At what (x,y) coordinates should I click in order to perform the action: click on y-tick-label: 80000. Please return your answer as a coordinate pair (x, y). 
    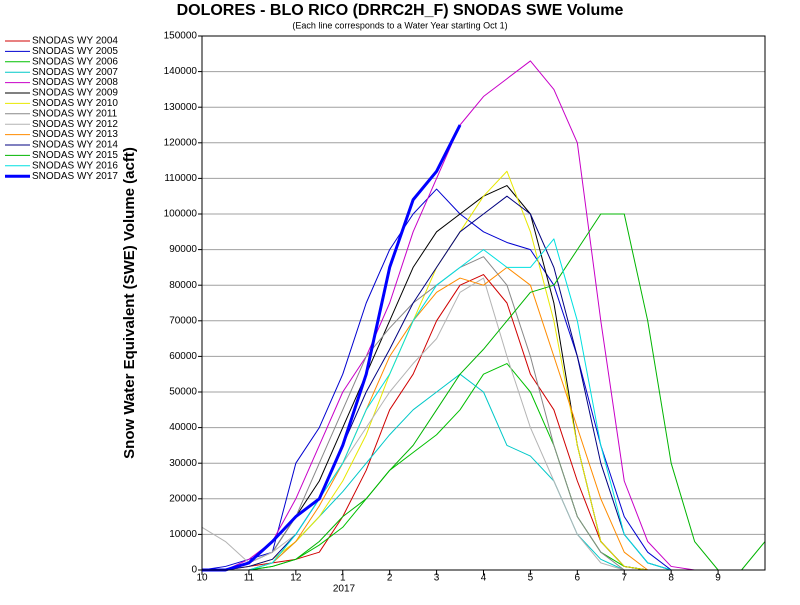
    Looking at the image, I should click on (183, 285).